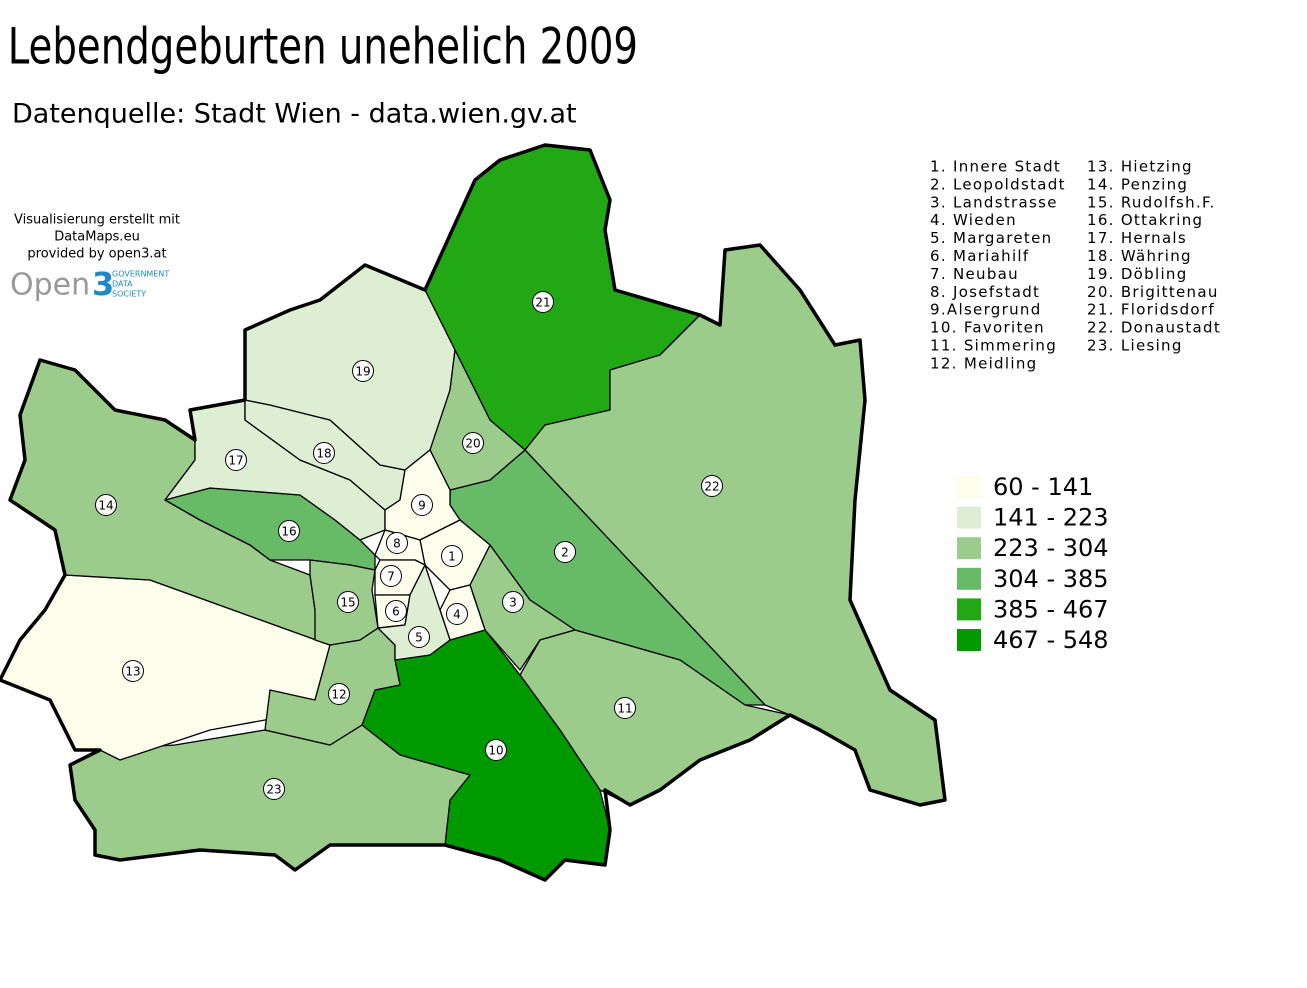  What do you see at coordinates (96, 254) in the screenshot?
I see `credit: provided by open3.at` at bounding box center [96, 254].